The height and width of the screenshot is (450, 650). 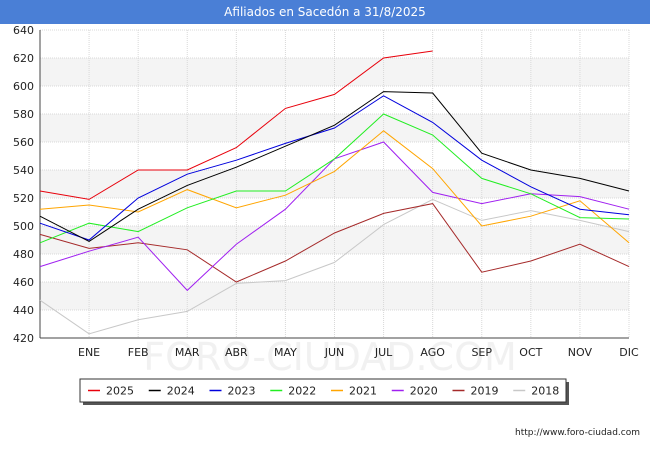 I want to click on x-tick-label: NOV, so click(x=580, y=352).